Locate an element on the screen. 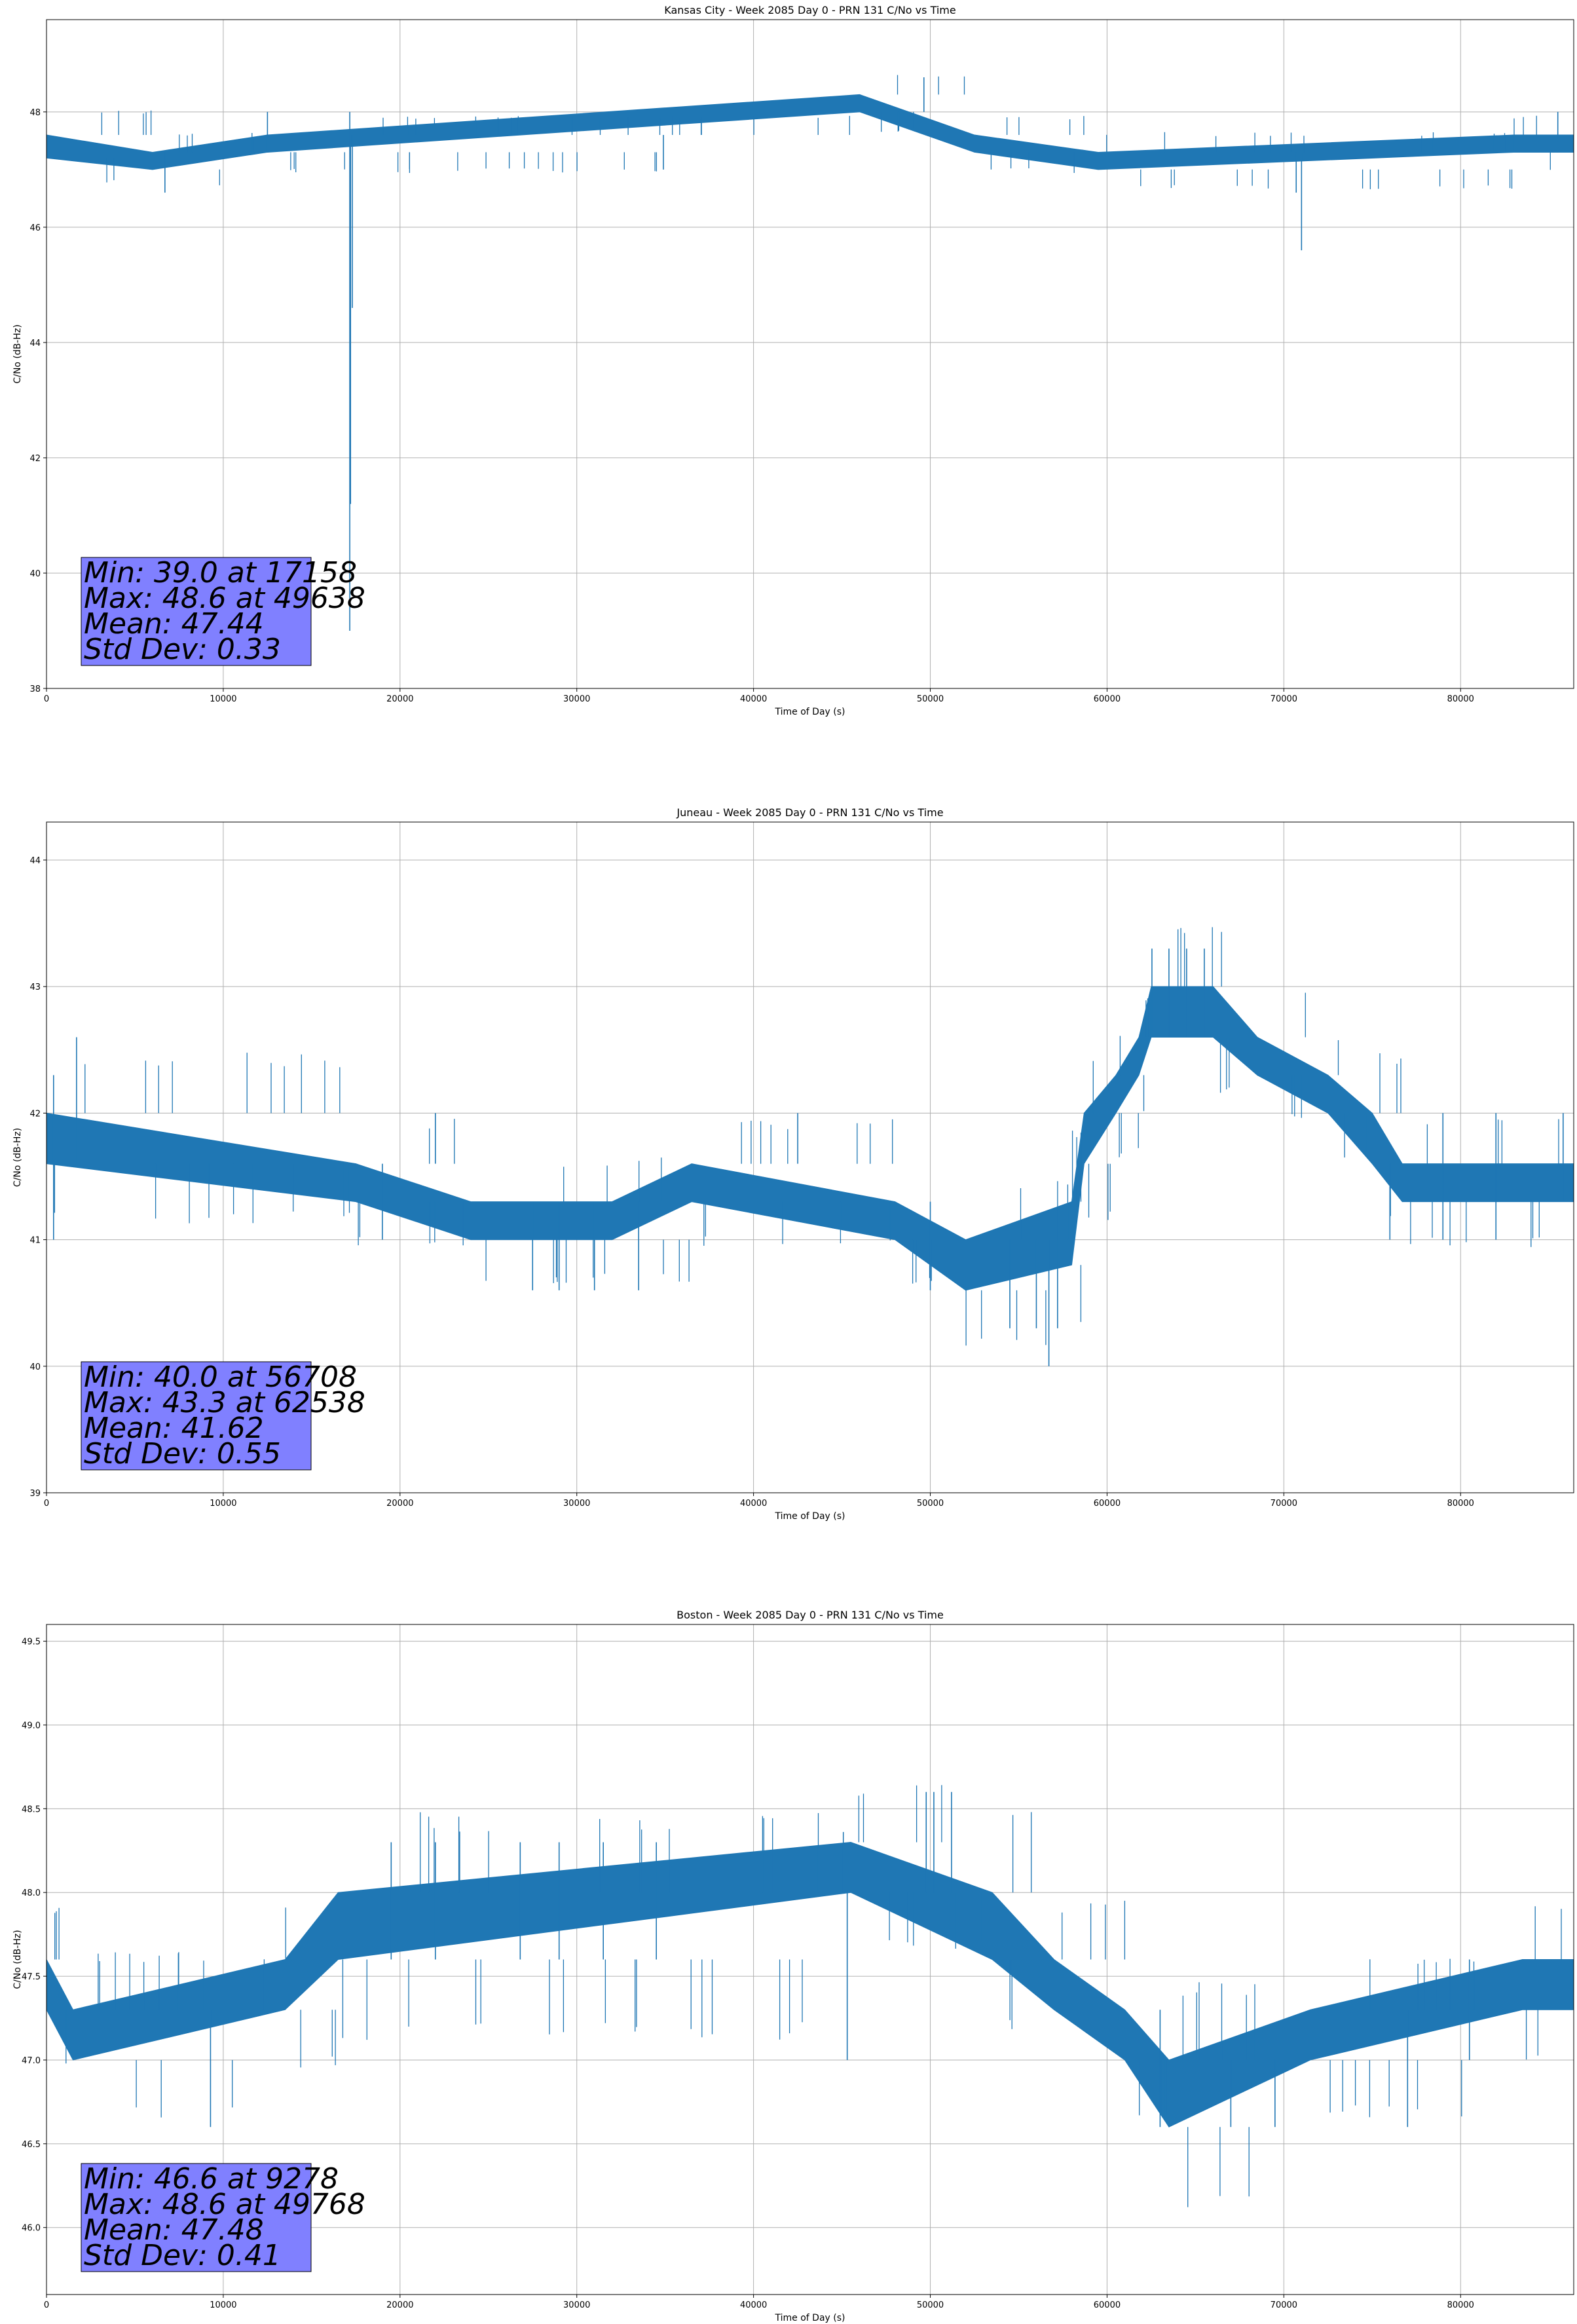  y-tick-label: 49.0 is located at coordinates (31, 1726).